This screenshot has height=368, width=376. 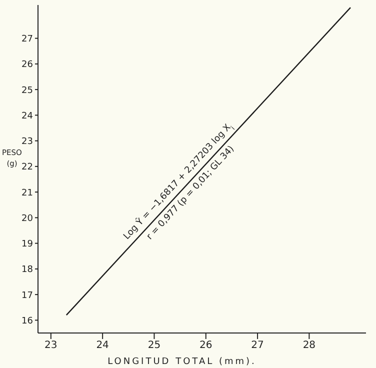 What do you see at coordinates (154, 346) in the screenshot?
I see `x-tick-label: 25` at bounding box center [154, 346].